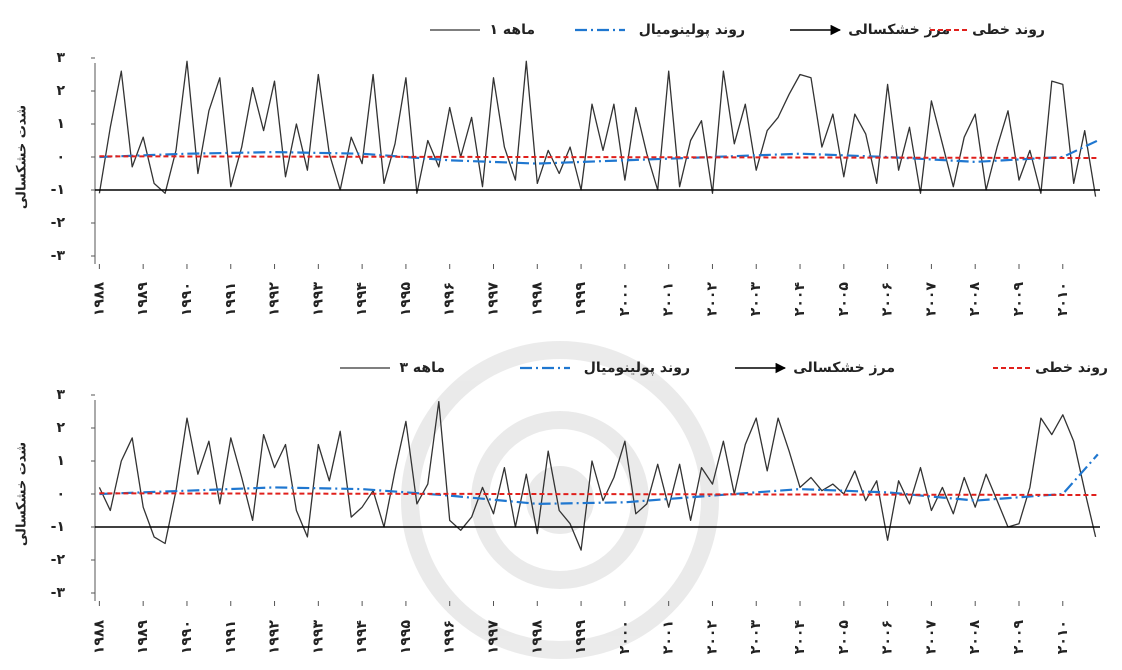  Describe the element at coordinates (512, 30) in the screenshot. I see `legend-label: ۱ ماهه` at that location.